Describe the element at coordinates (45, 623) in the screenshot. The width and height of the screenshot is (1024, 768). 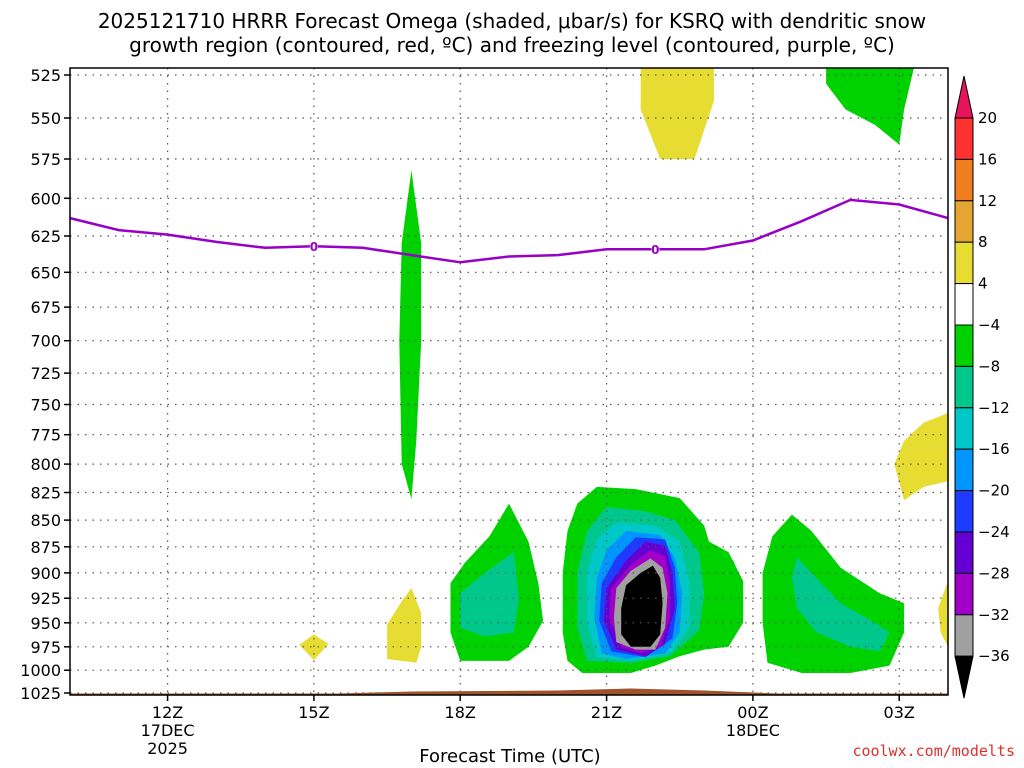
I see `y-tick-label: 950` at that location.